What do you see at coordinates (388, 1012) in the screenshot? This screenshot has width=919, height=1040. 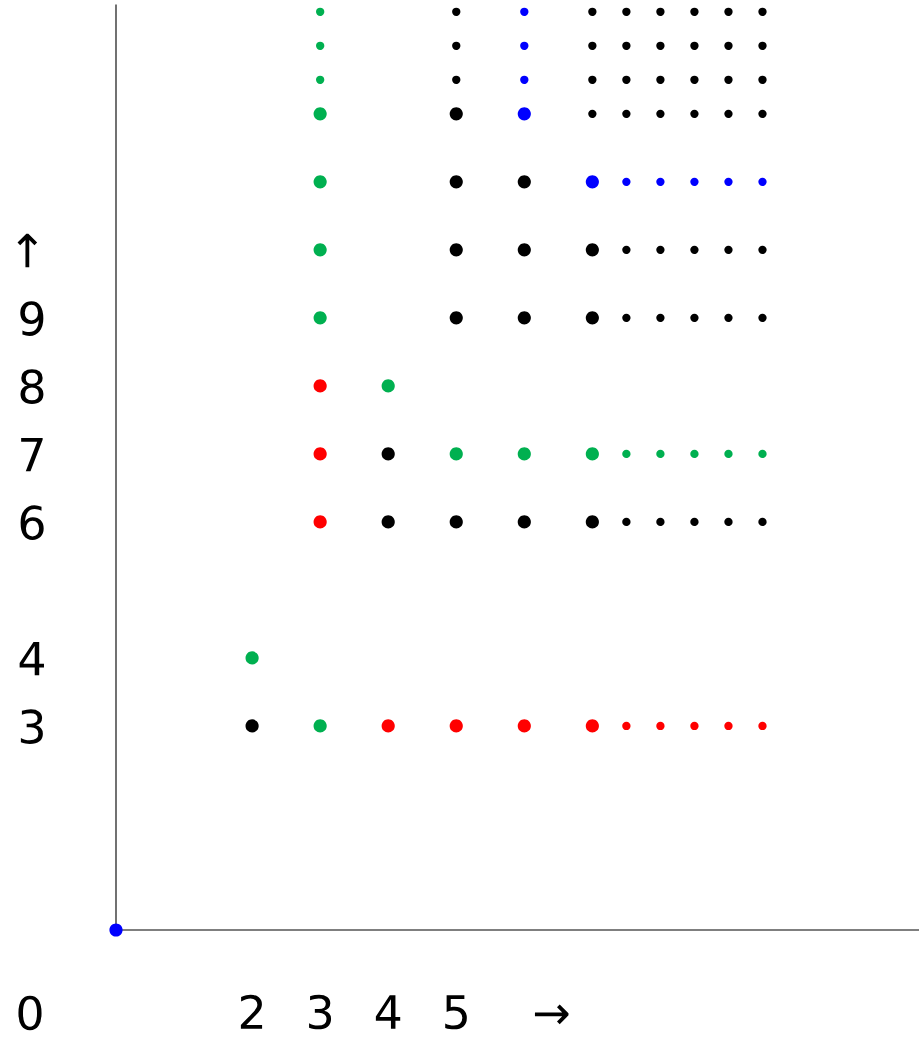 I see `x-tick-label: 4` at bounding box center [388, 1012].